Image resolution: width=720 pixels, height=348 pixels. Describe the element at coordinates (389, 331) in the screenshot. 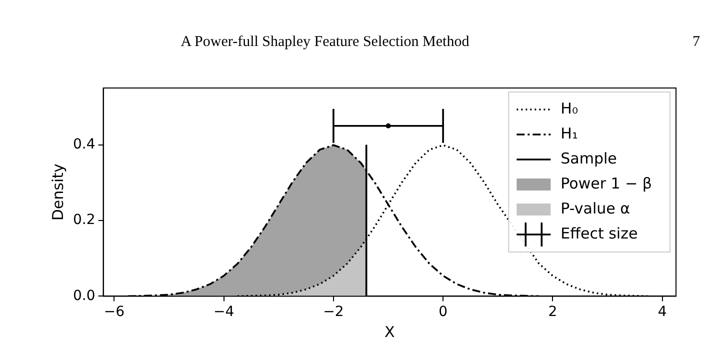

I see `x-axis-title: X` at that location.